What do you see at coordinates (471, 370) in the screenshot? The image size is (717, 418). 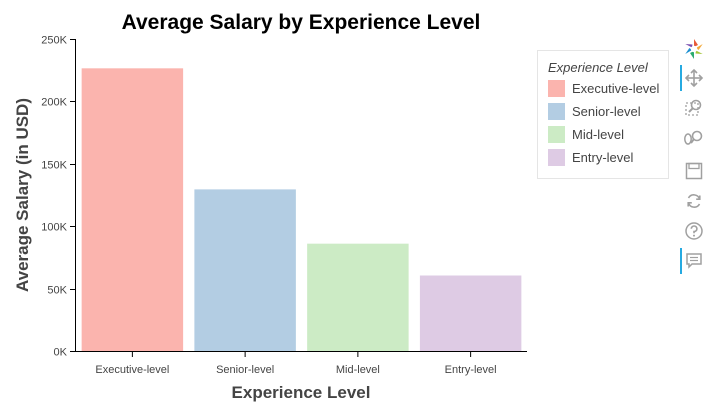 I see `x-tick-label: Entry-level` at bounding box center [471, 370].